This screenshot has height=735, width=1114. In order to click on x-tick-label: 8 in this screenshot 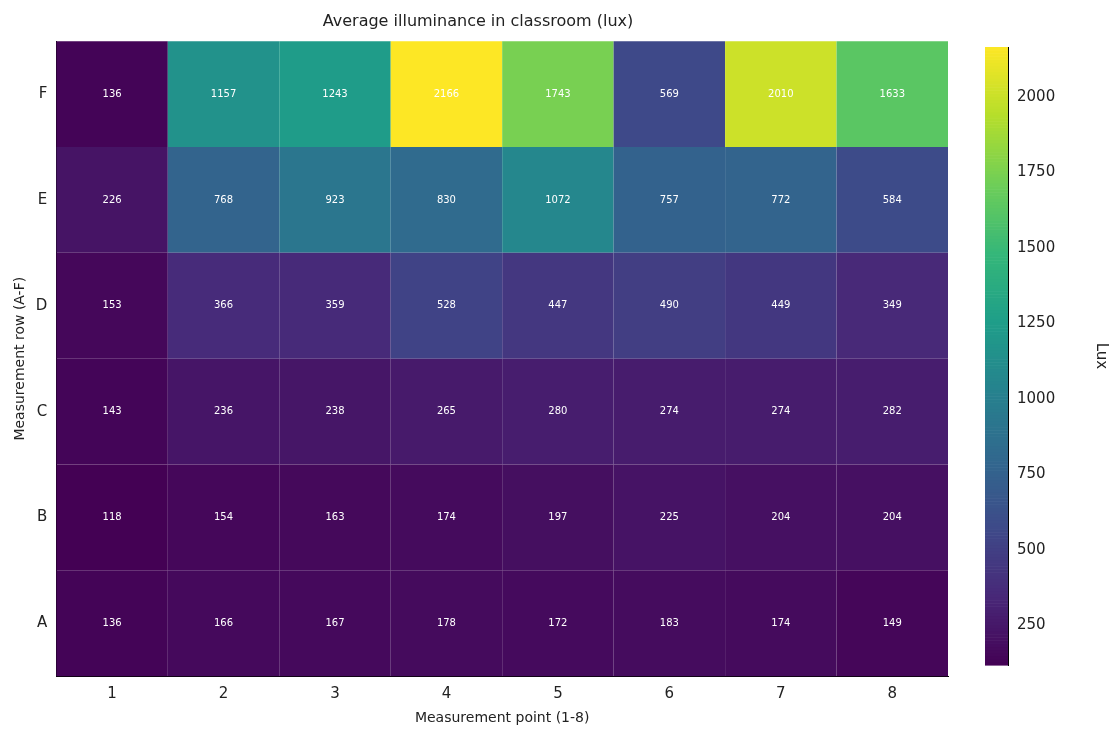, I will do `click(892, 693)`.